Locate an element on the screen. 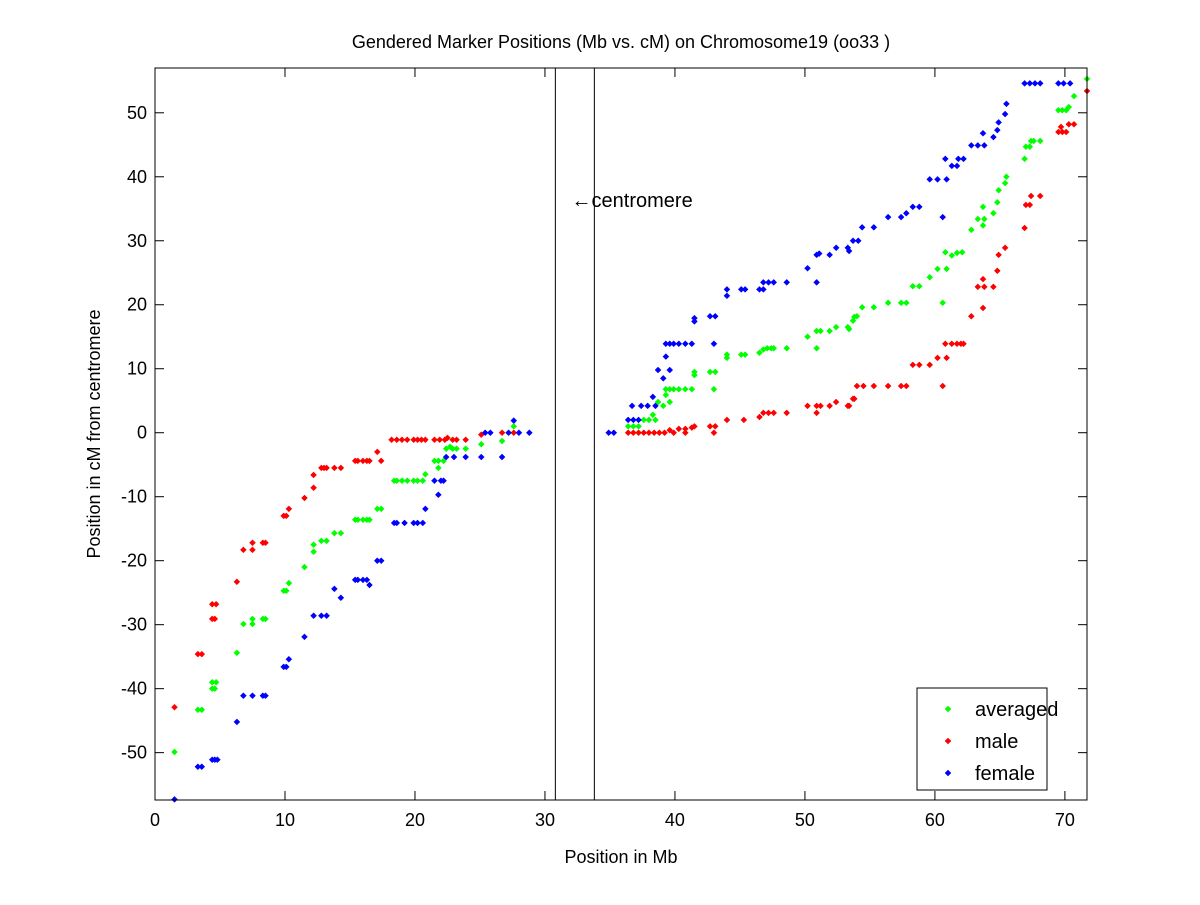 The height and width of the screenshot is (905, 1200). legend-marker-averaged is located at coordinates (948, 709).